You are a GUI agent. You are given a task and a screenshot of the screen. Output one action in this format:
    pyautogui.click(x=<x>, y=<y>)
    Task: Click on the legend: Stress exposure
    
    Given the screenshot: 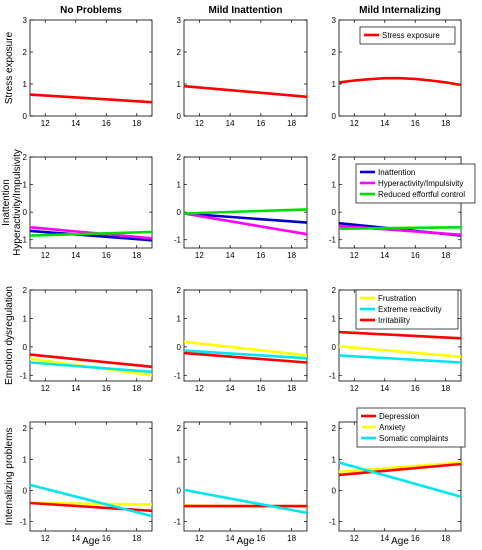 What is the action you would take?
    pyautogui.click(x=407, y=35)
    